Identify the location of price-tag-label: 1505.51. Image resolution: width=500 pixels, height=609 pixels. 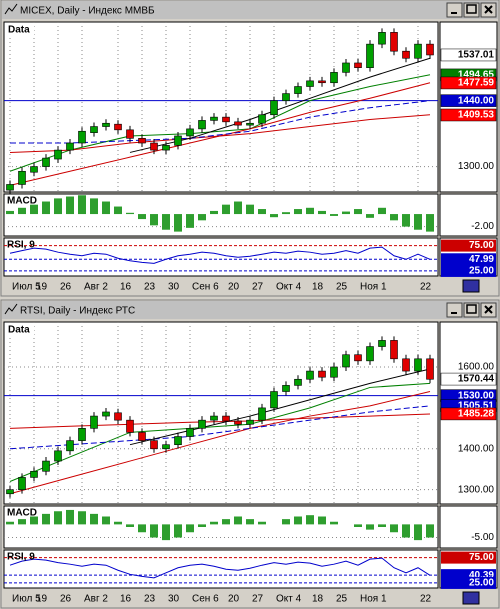
(476, 405).